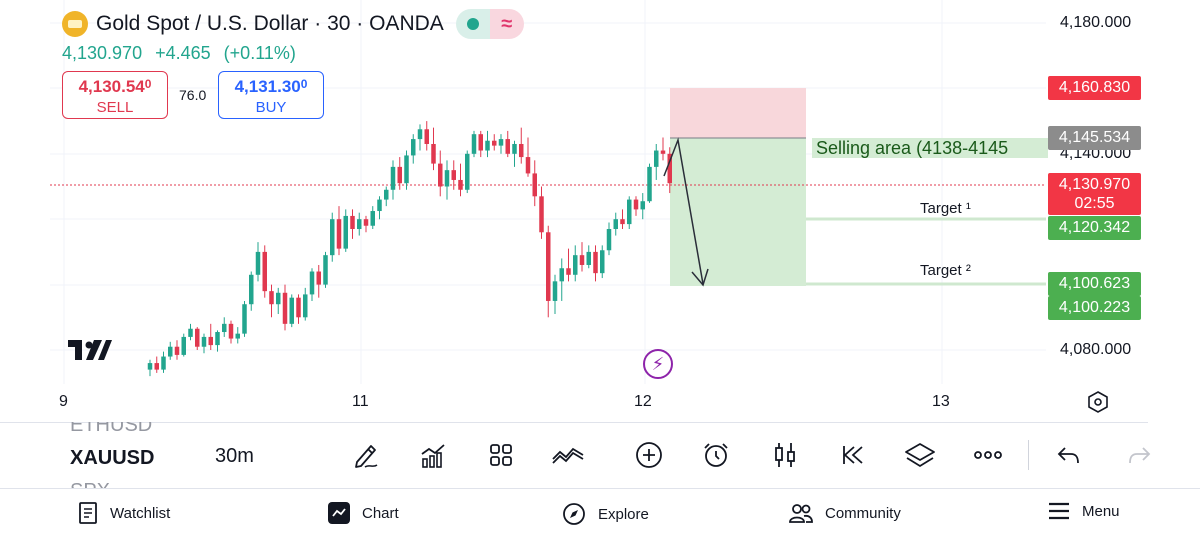 The image size is (1200, 540). I want to click on drawing-lines-icon, so click(568, 455).